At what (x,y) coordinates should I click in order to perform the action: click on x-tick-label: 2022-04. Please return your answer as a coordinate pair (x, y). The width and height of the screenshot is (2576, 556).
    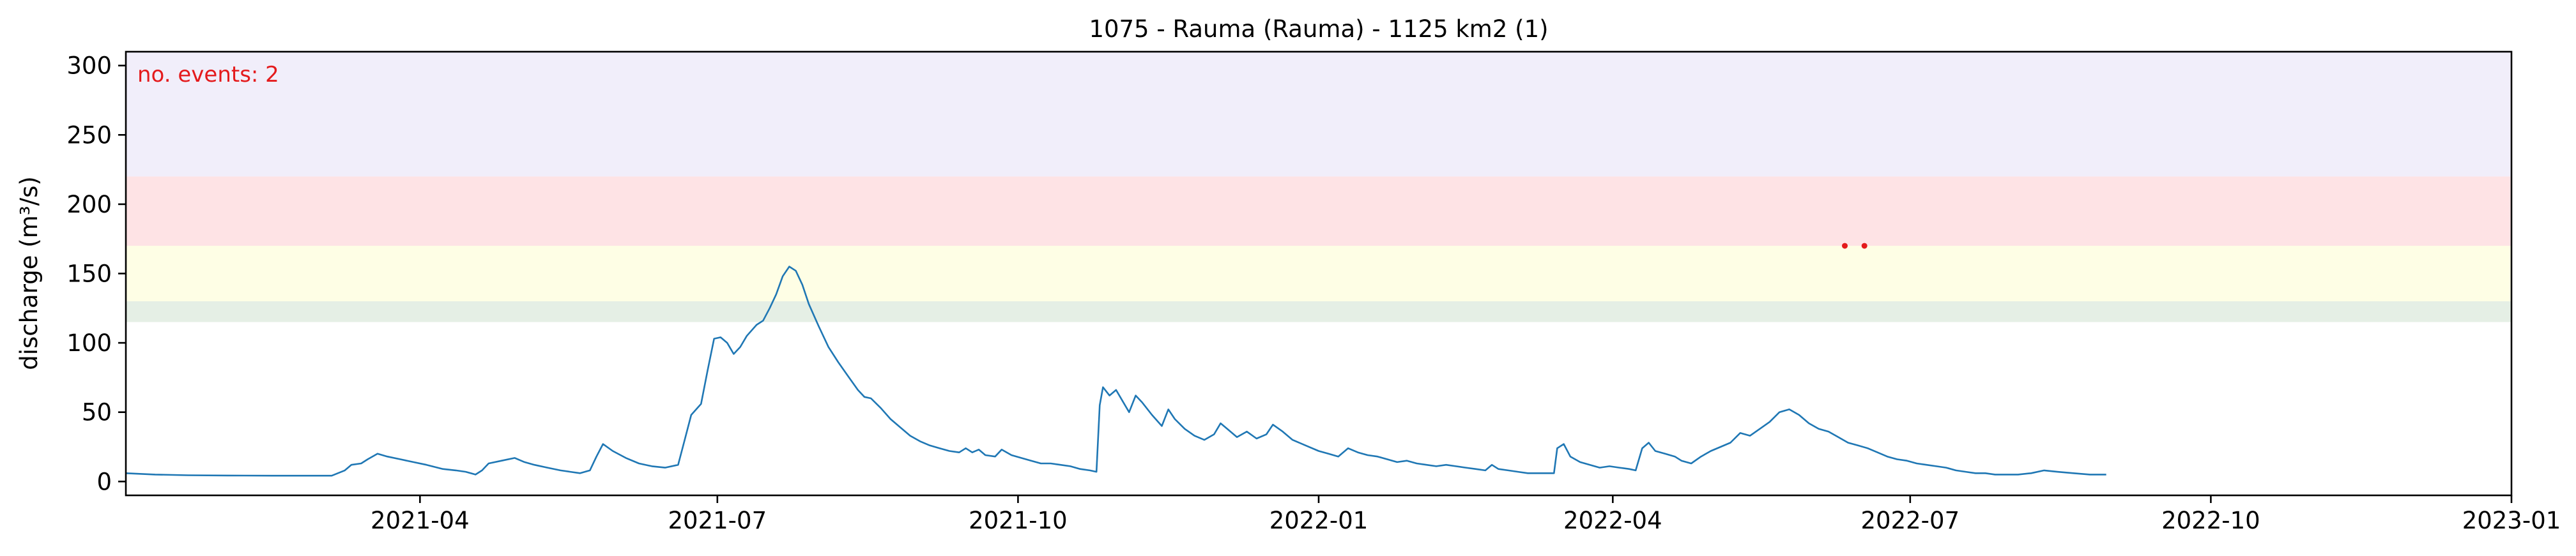
    Looking at the image, I should click on (1612, 520).